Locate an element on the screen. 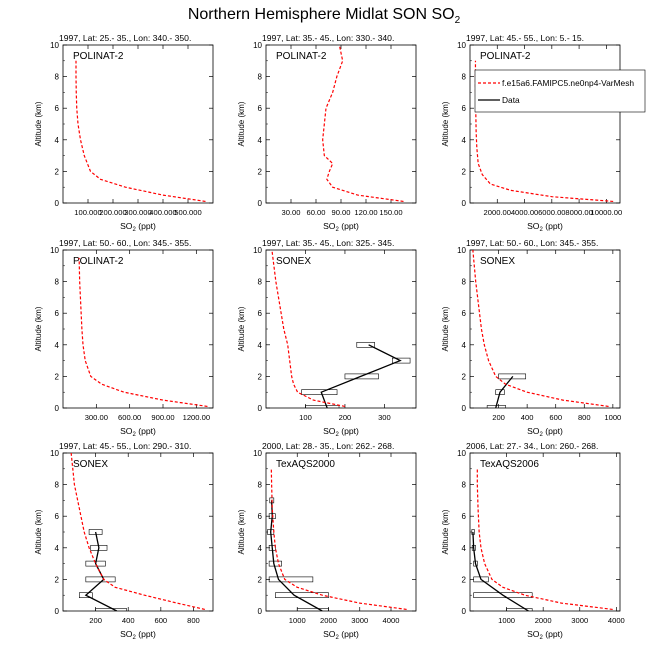 The image size is (648, 653). x-tick-label: 600.00 is located at coordinates (129, 417).